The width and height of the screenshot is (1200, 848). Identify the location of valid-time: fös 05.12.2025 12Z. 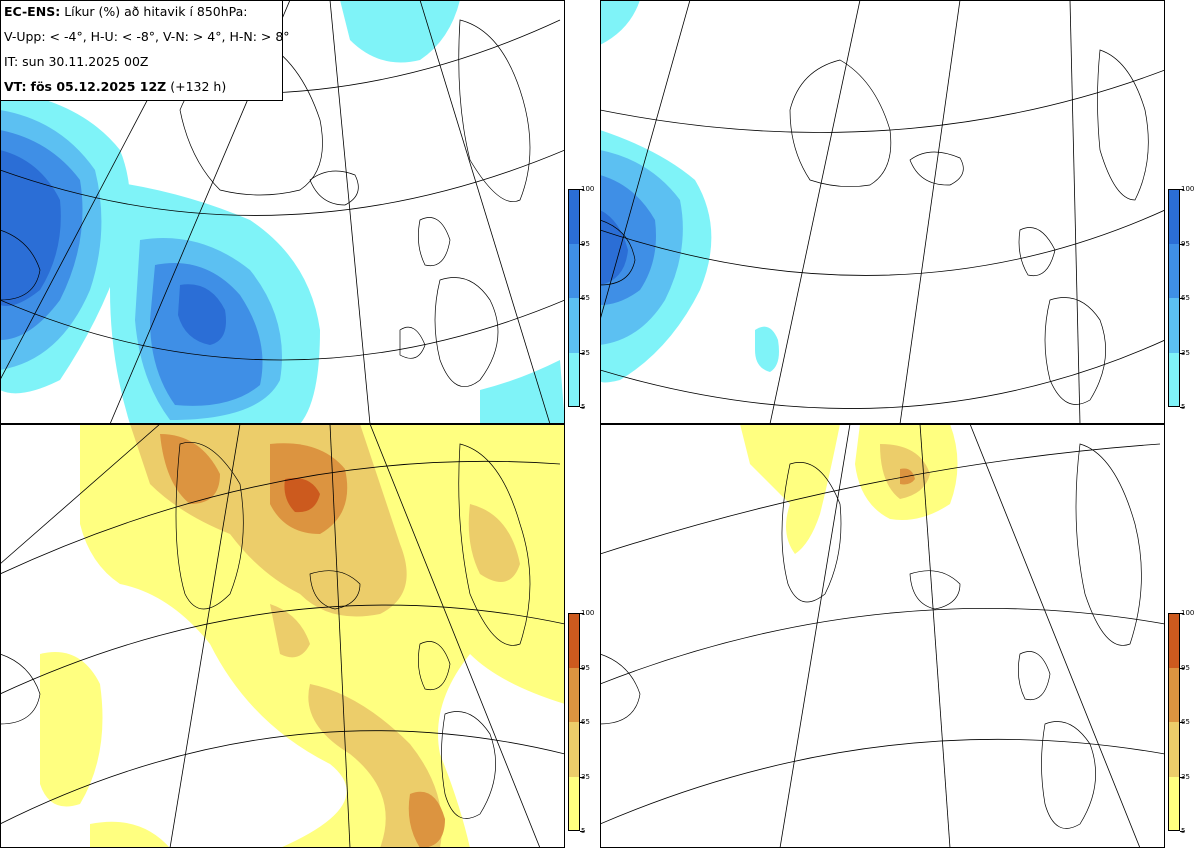
(98, 86).